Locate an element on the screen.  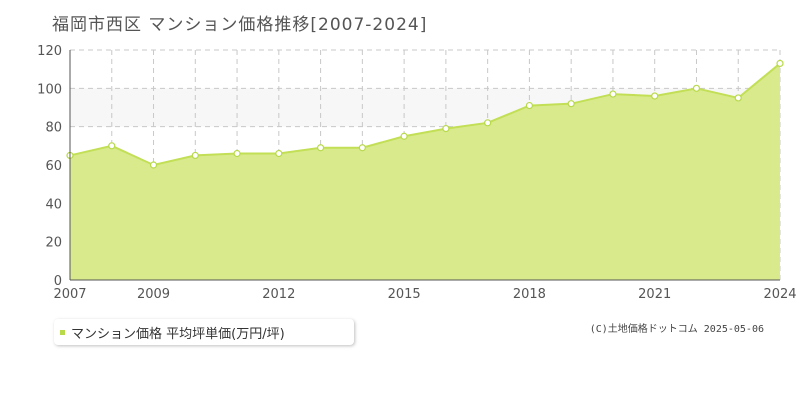
y-tick-labels: 0 20 40 60 80 100 120 is located at coordinates (49, 166).